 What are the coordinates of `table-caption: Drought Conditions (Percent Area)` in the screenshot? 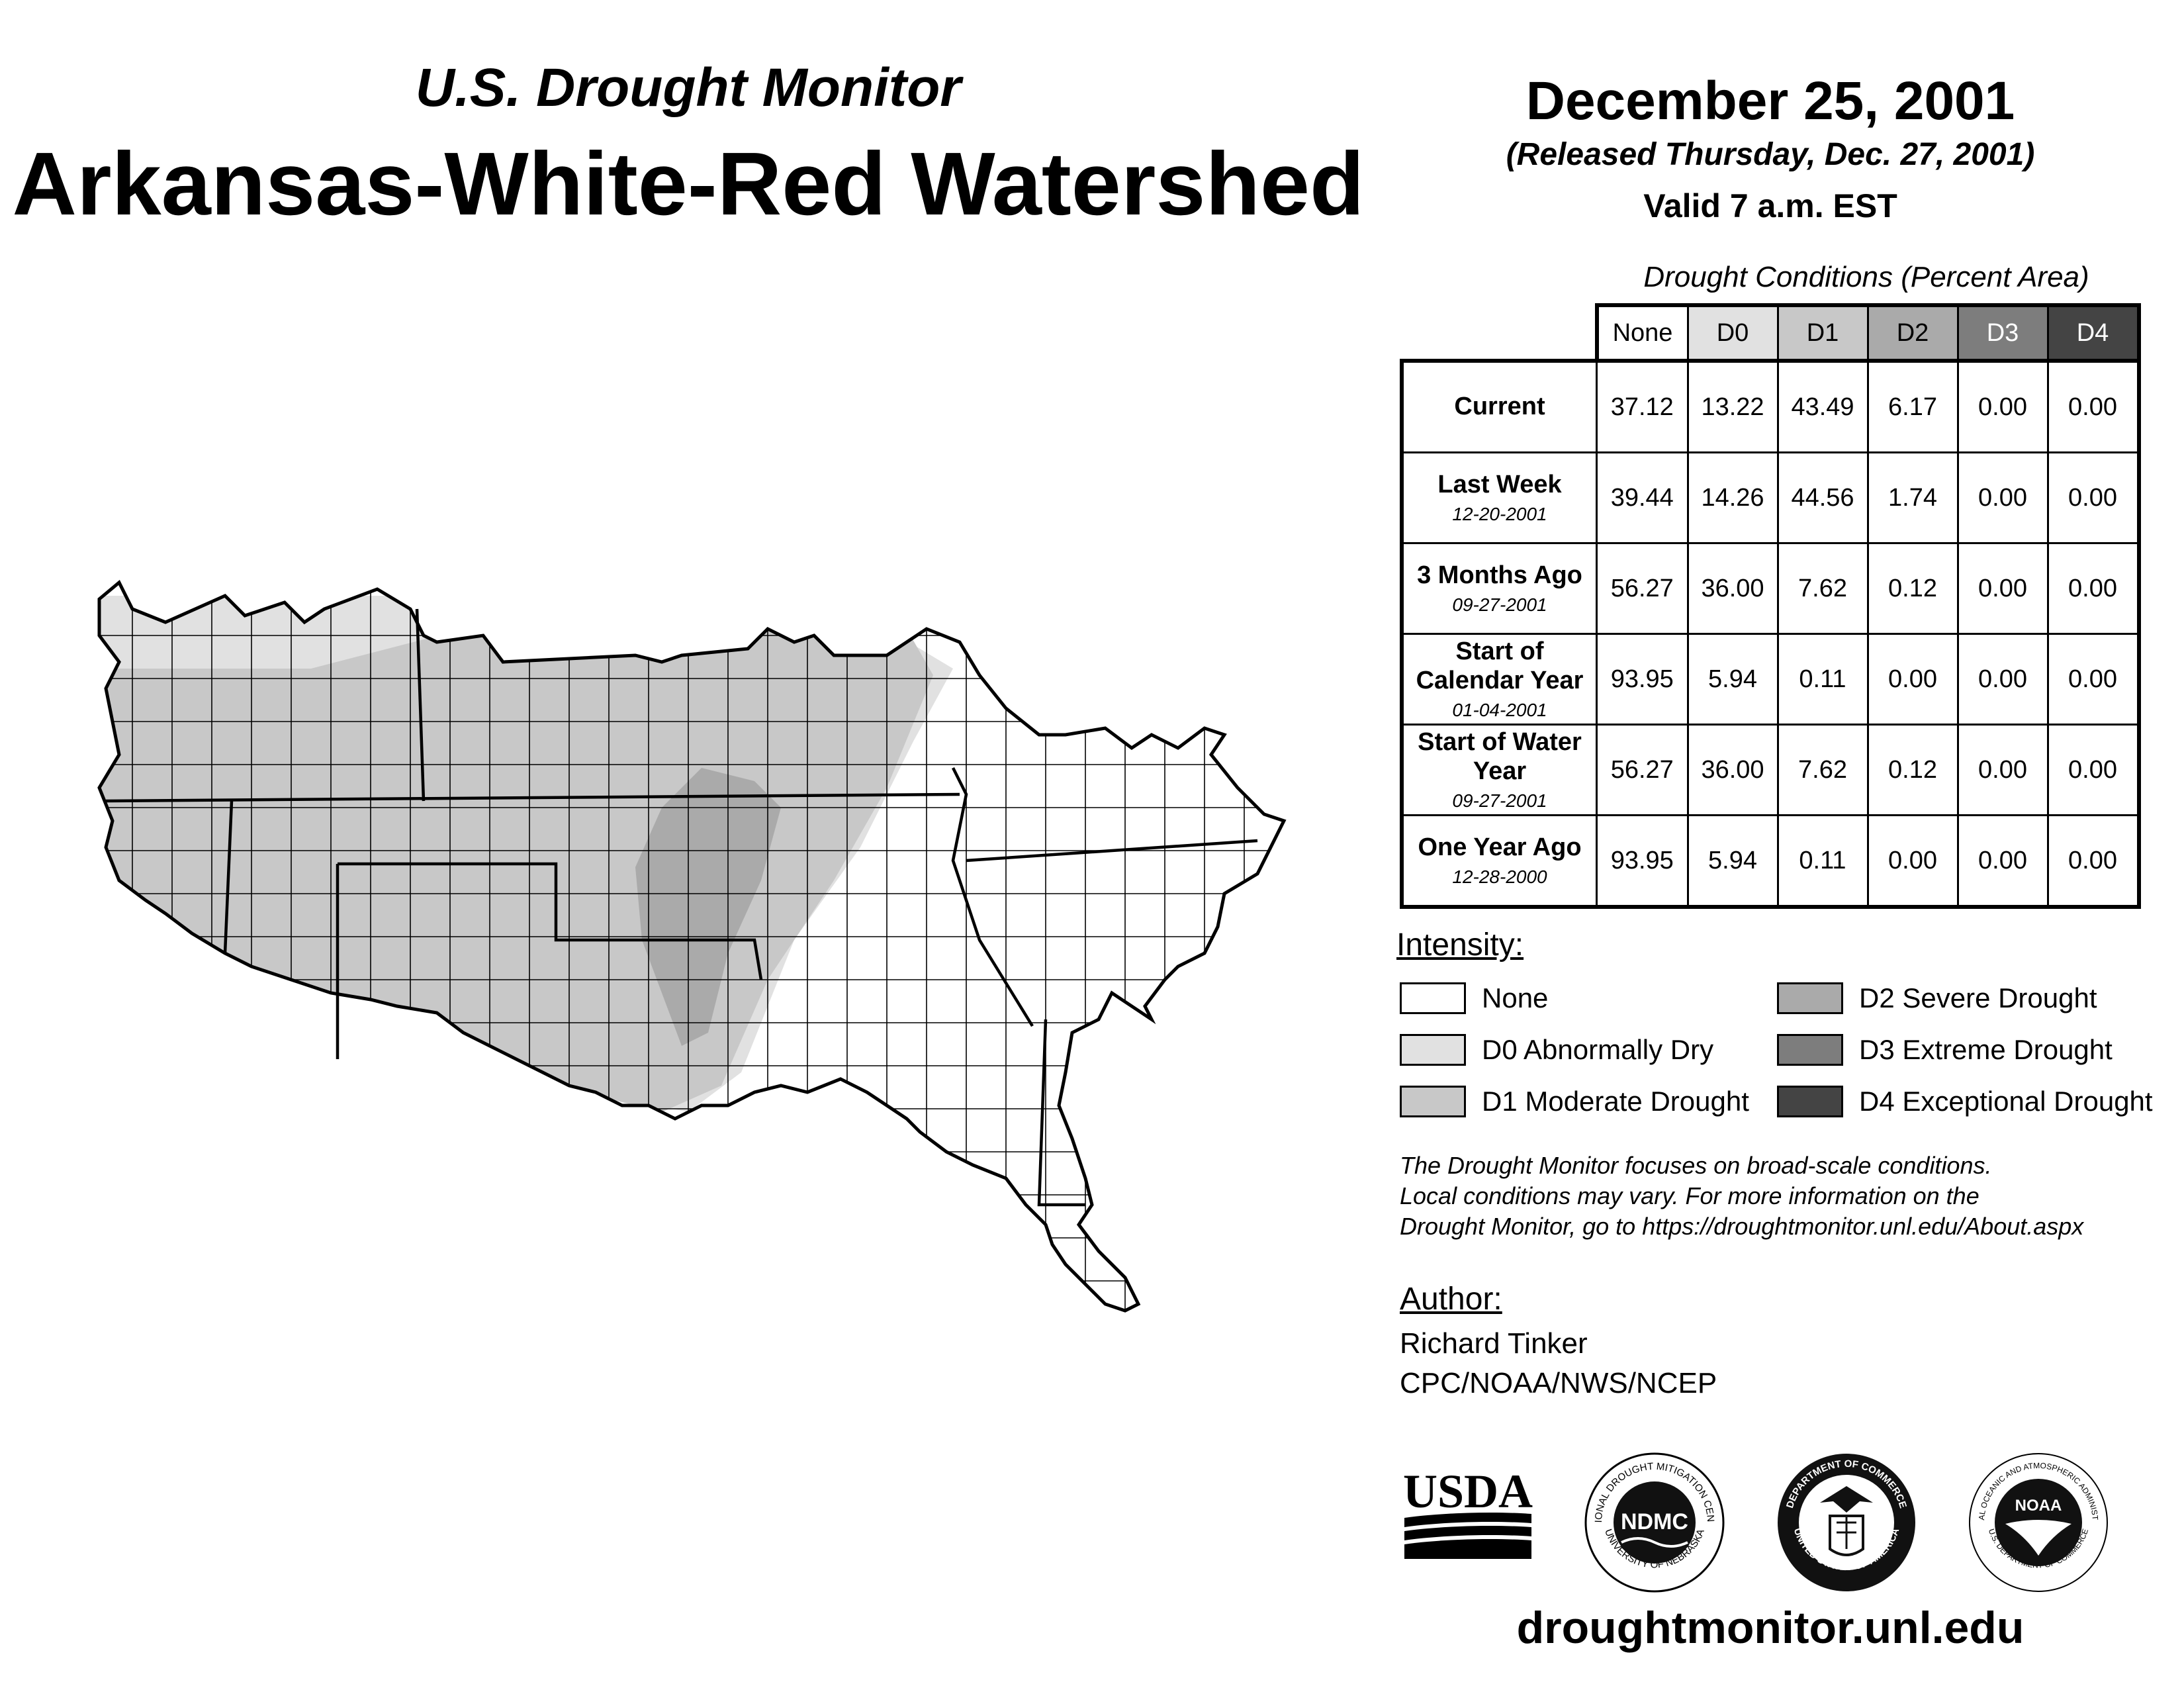 It's located at (1866, 277).